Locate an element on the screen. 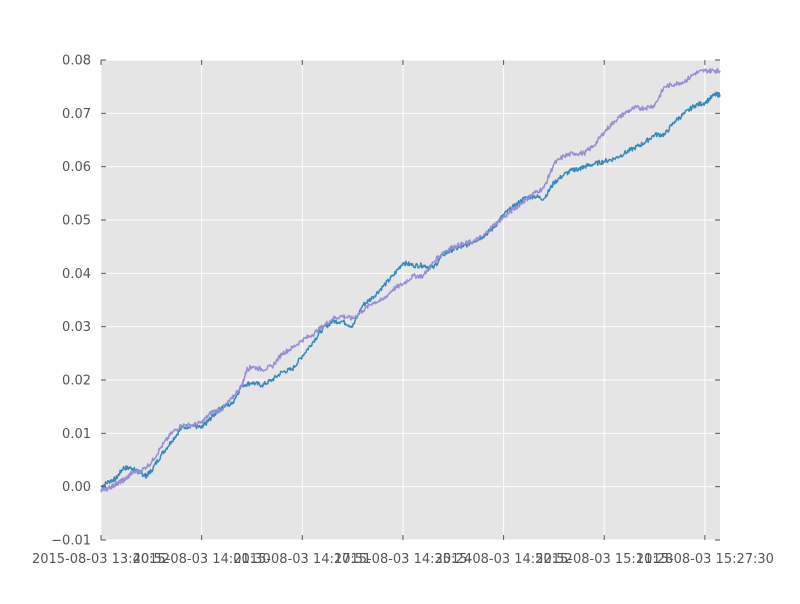  y-tick-label: 0.01 is located at coordinates (76, 434).